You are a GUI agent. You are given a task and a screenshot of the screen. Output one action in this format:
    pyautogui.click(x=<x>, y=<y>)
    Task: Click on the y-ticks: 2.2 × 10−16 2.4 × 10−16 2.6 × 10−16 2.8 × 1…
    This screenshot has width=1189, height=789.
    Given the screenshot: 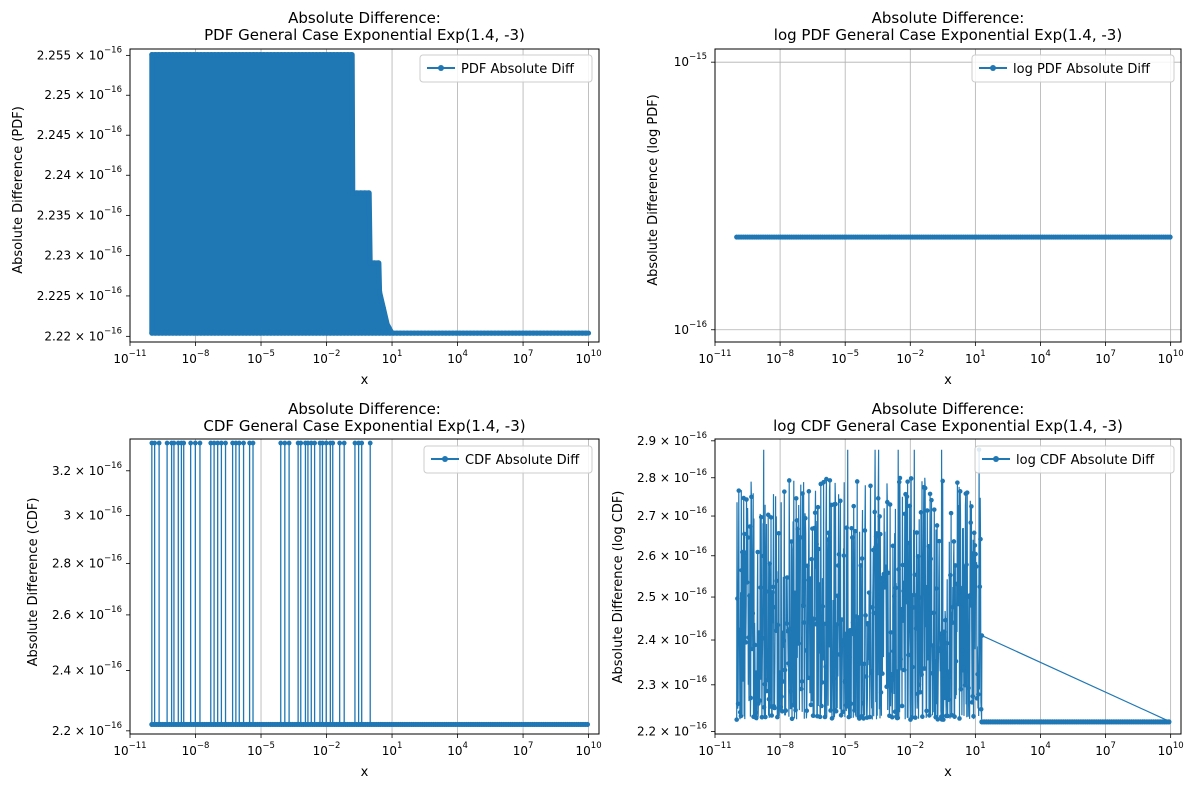 What is the action you would take?
    pyautogui.click(x=91, y=599)
    